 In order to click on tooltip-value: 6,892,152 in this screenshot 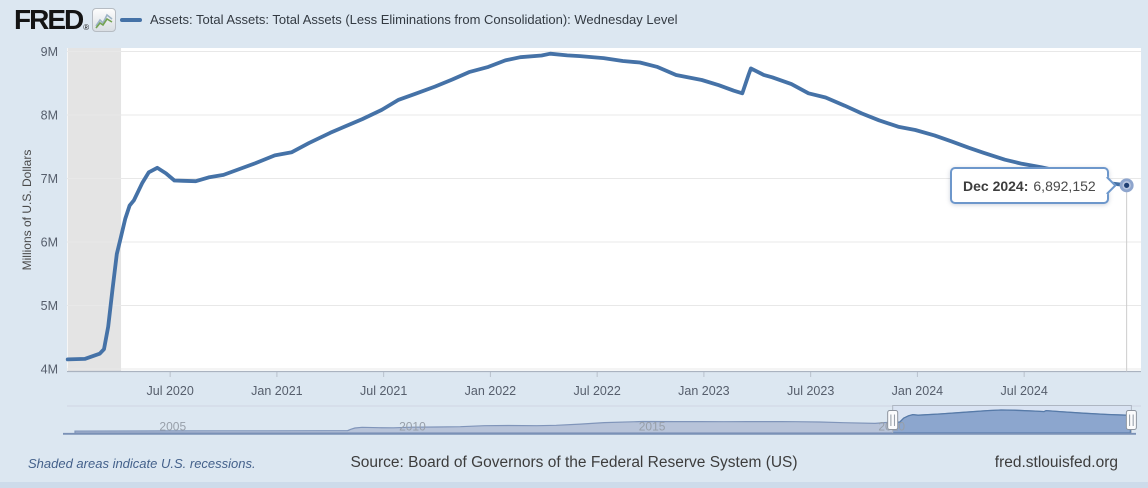, I will do `click(1064, 185)`.